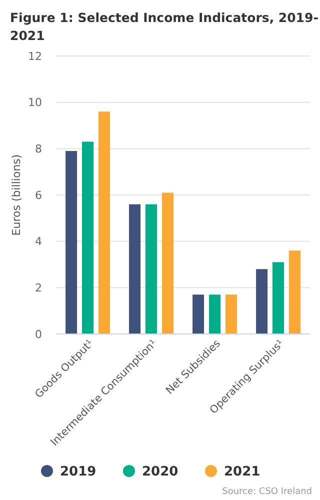 Image resolution: width=320 pixels, height=500 pixels. Describe the element at coordinates (16, 195) in the screenshot. I see `y-axis-title: Euros (billions)` at that location.